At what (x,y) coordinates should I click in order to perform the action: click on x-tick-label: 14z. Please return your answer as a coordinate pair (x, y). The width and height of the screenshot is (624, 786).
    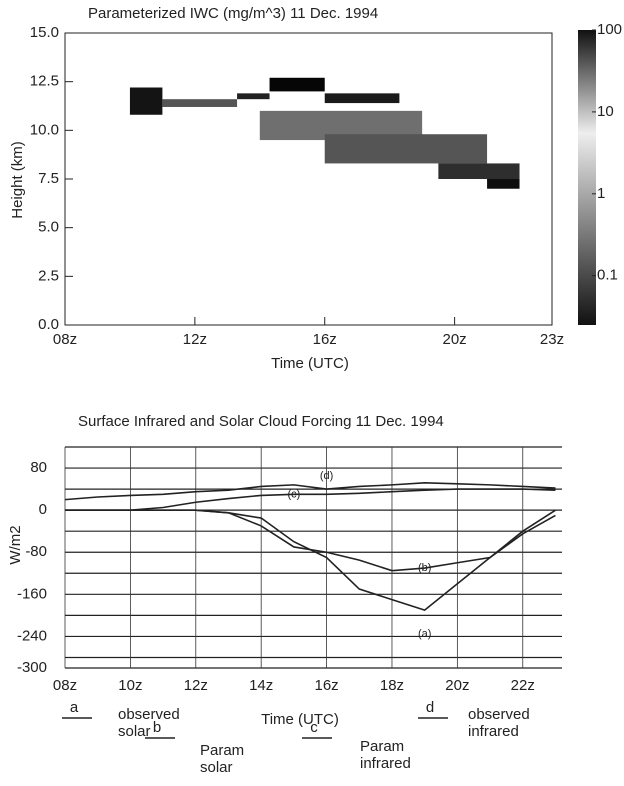
    Looking at the image, I should click on (261, 685).